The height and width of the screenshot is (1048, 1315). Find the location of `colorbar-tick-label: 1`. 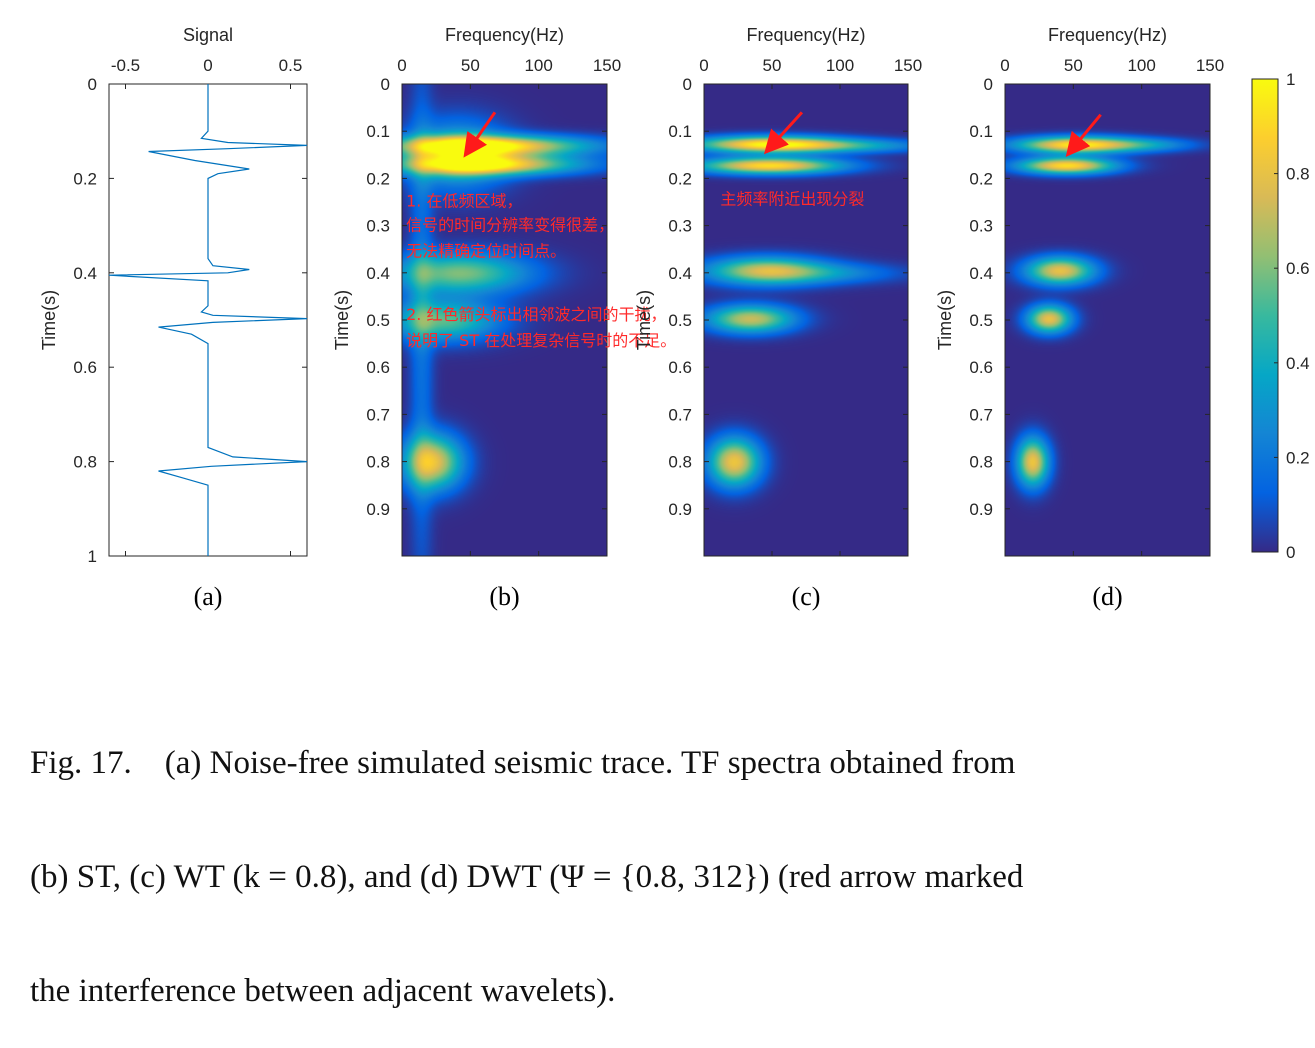

colorbar-tick-label: 1 is located at coordinates (1290, 79).